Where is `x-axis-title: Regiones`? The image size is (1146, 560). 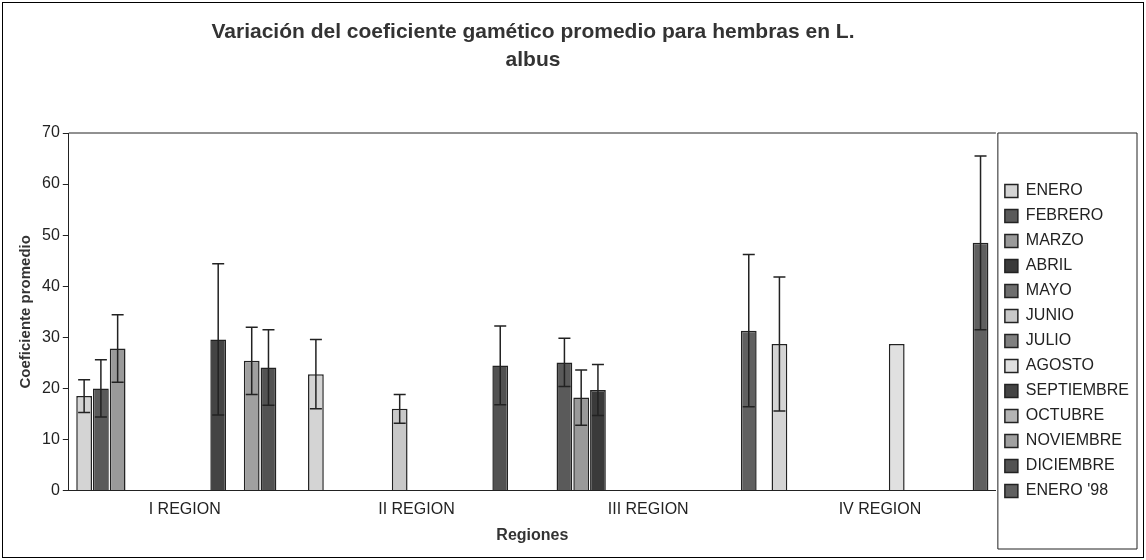
x-axis-title: Regiones is located at coordinates (532, 534).